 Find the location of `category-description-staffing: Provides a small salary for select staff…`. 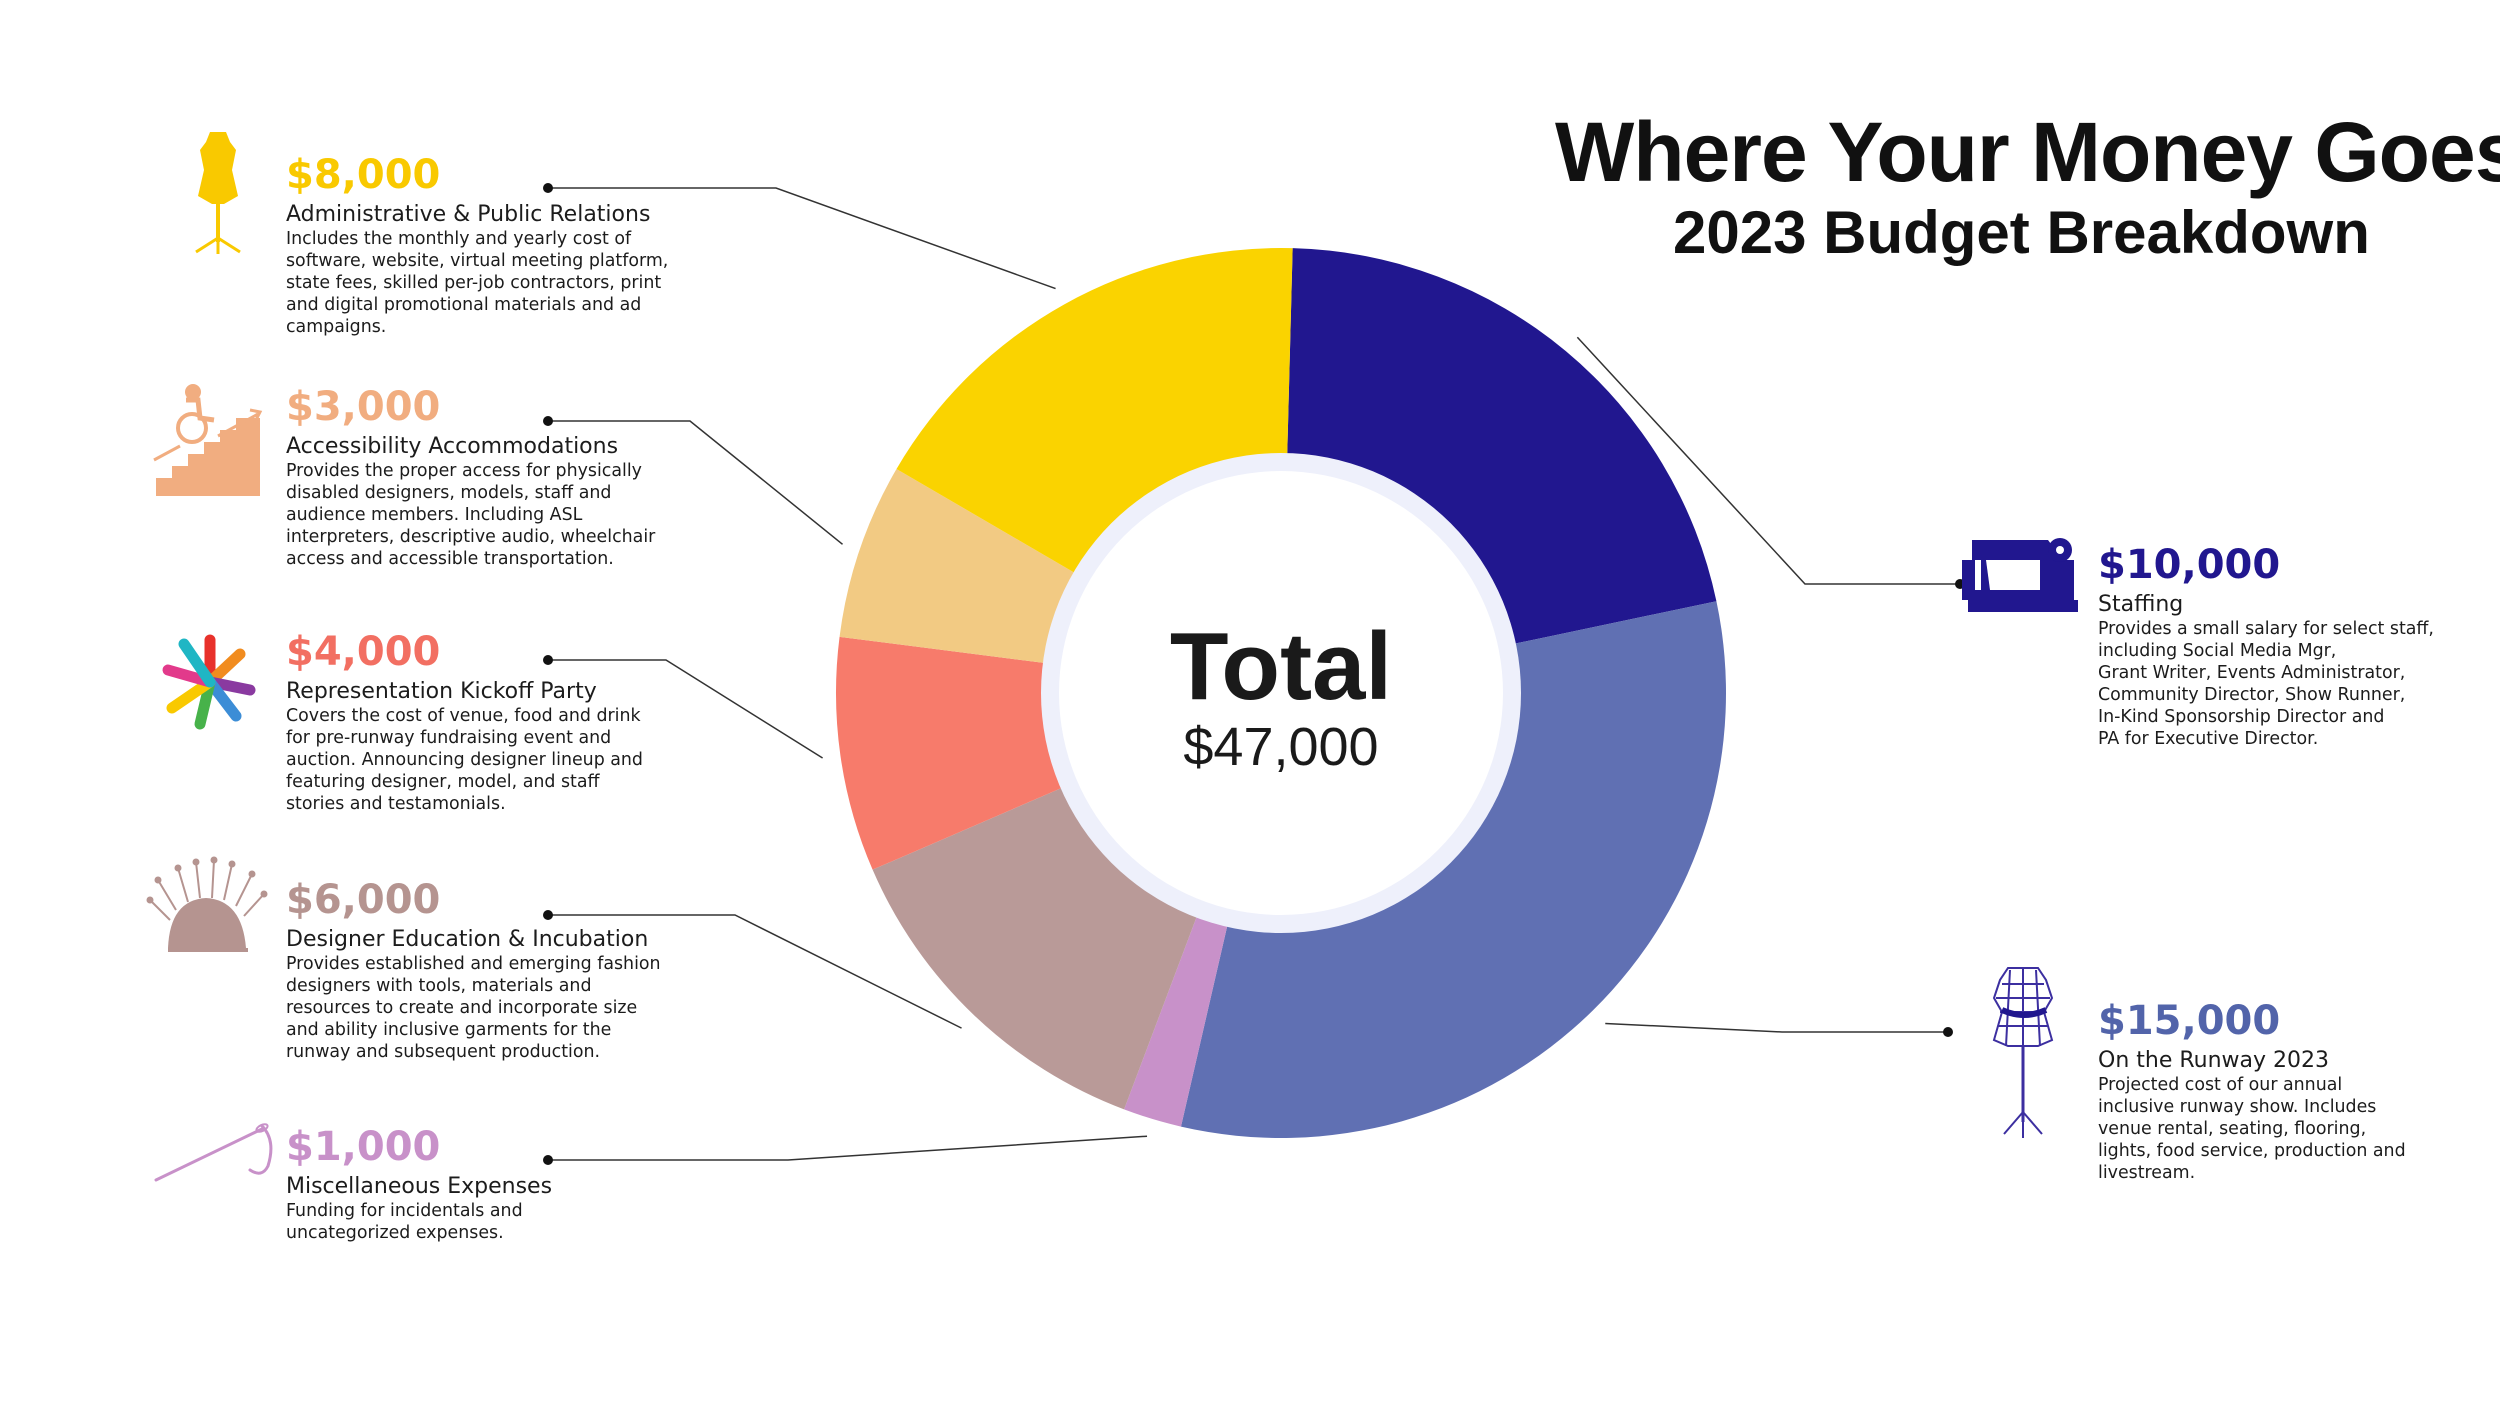

category-description-staffing: Provides a small salary for select staff… is located at coordinates (2266, 684).